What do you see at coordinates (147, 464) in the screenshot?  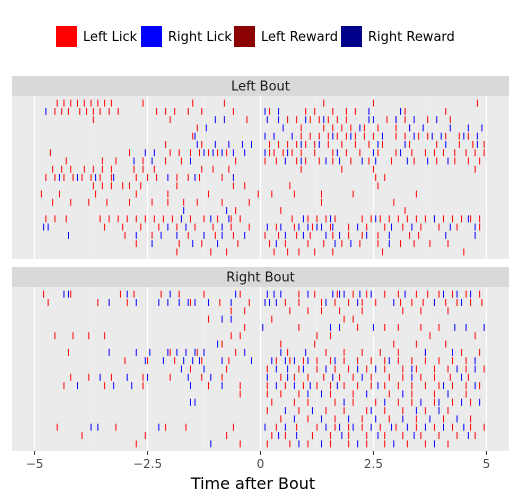 I see `x-tick-label: −2.5` at bounding box center [147, 464].